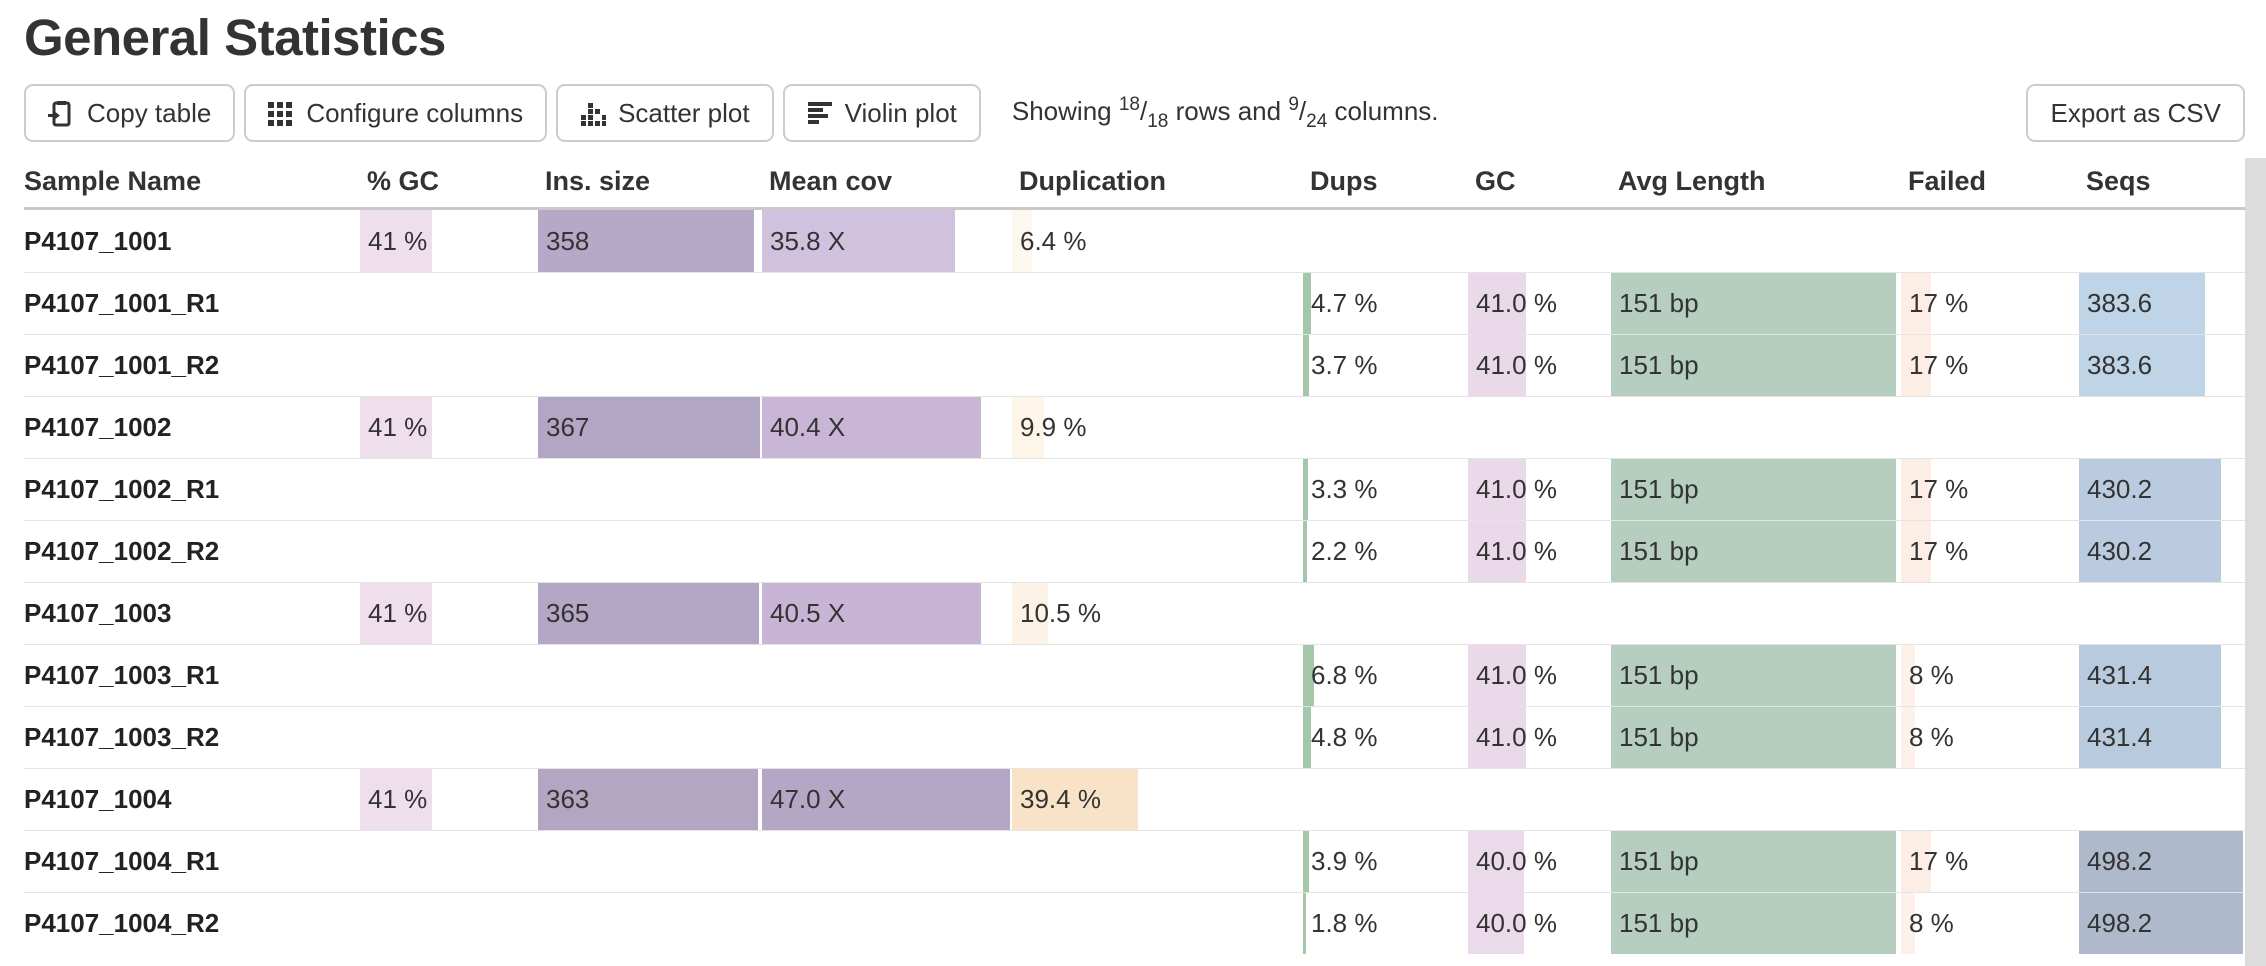  I want to click on table-row: P4107_1001_R1 4.7 % 41.0 % 151 bp 17 % 383.6, so click(1134, 303).